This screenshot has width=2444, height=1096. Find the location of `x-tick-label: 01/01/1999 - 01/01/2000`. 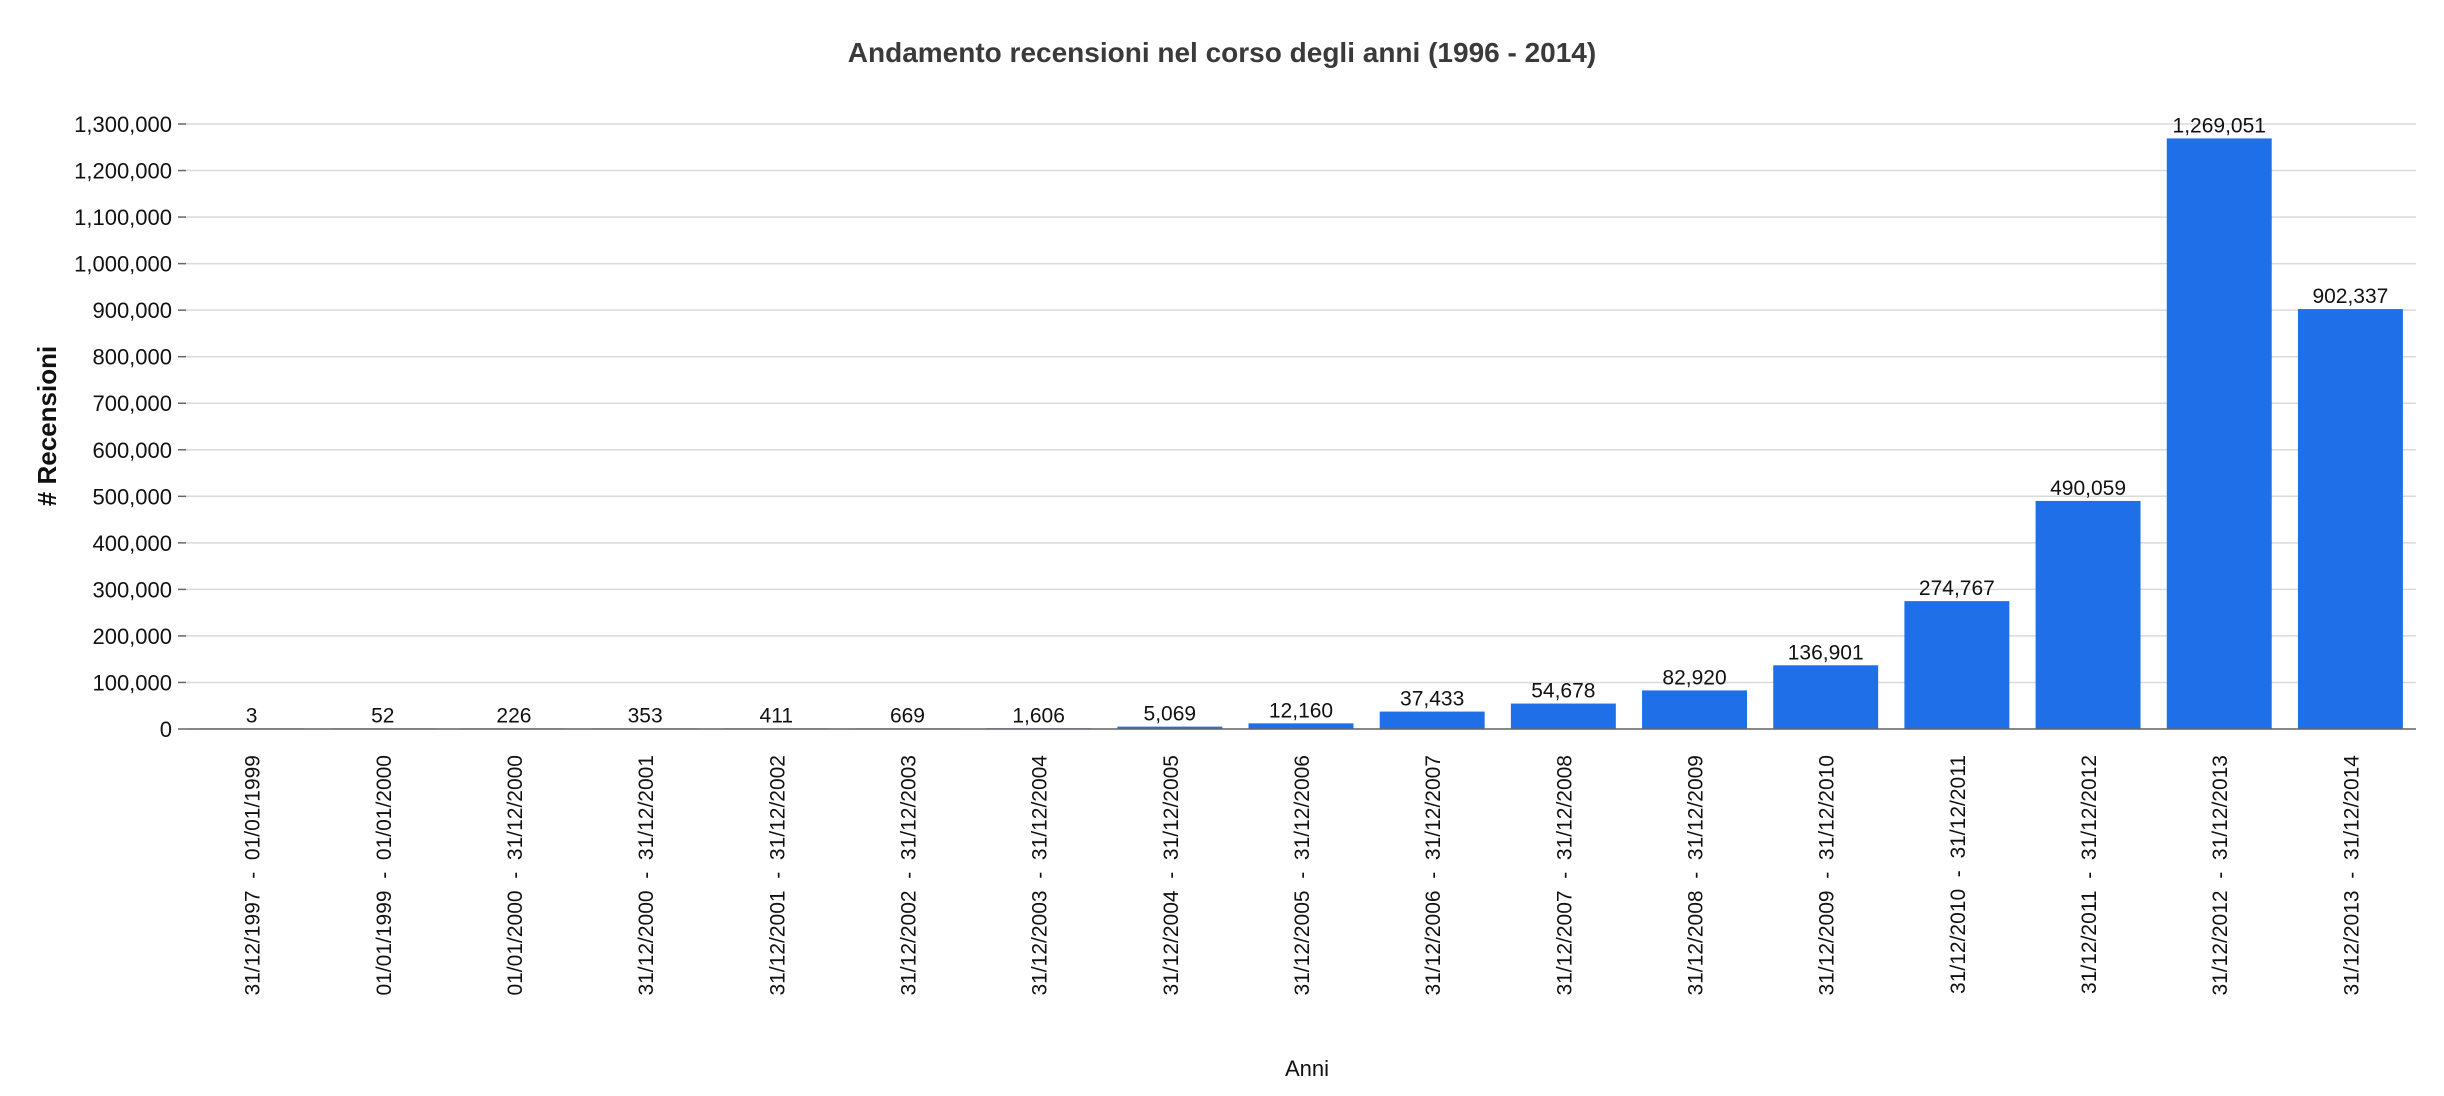

x-tick-label: 01/01/1999 - 01/01/2000 is located at coordinates (384, 875).